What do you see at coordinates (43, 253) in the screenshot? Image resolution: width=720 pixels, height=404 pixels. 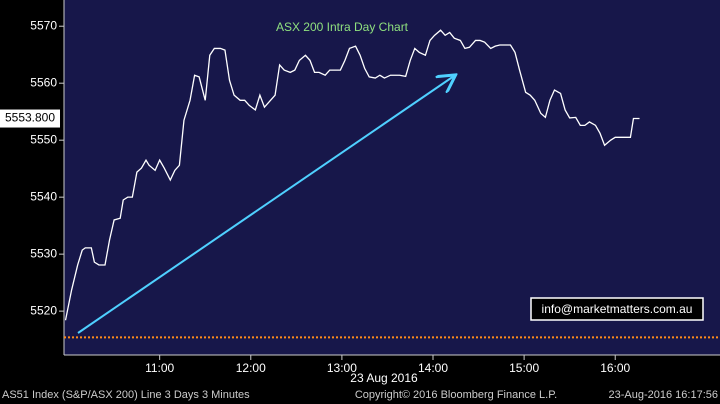 I see `y-tick-label: 5530` at bounding box center [43, 253].